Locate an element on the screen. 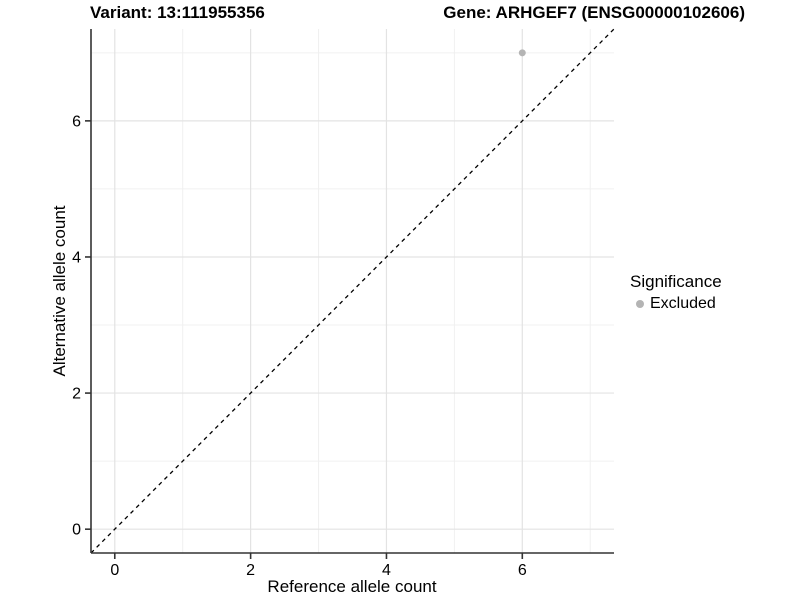 The width and height of the screenshot is (800, 600). y-tick-label: 6 is located at coordinates (76, 121).